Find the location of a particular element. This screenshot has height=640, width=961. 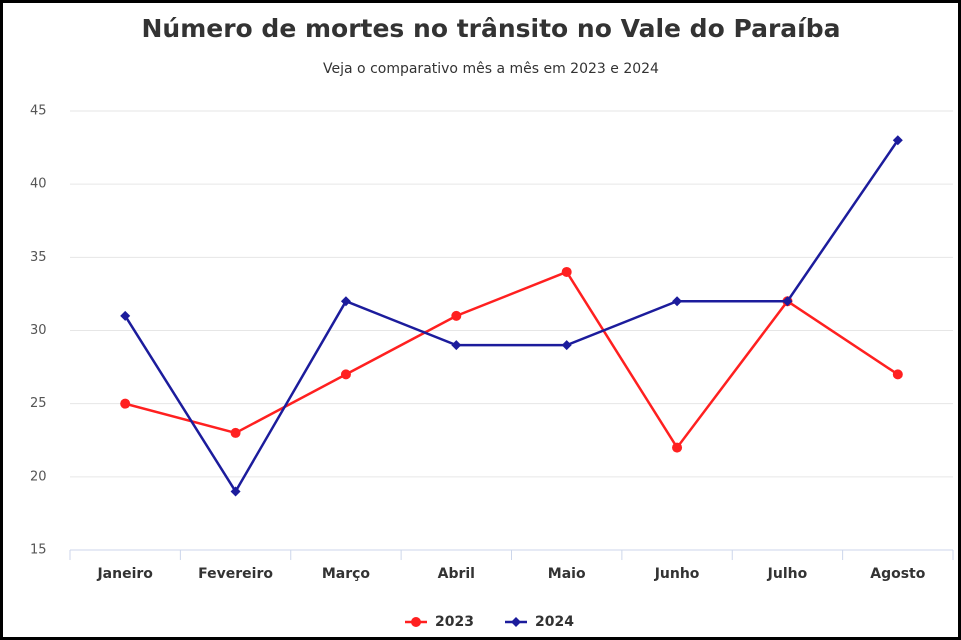

y-tick-label: 15 is located at coordinates (38, 550).